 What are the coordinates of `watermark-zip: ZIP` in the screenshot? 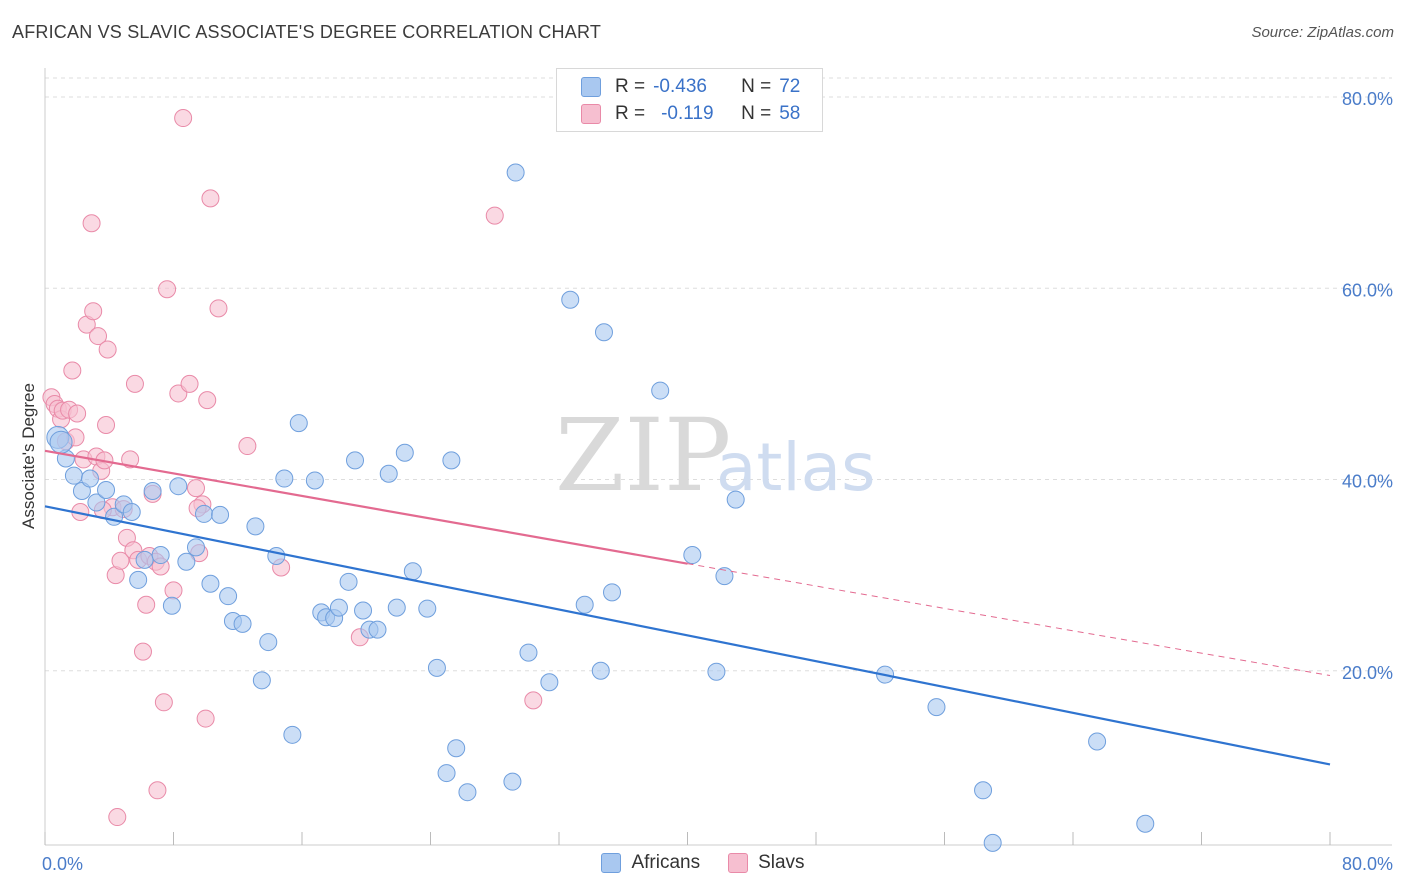 It's located at (643, 455).